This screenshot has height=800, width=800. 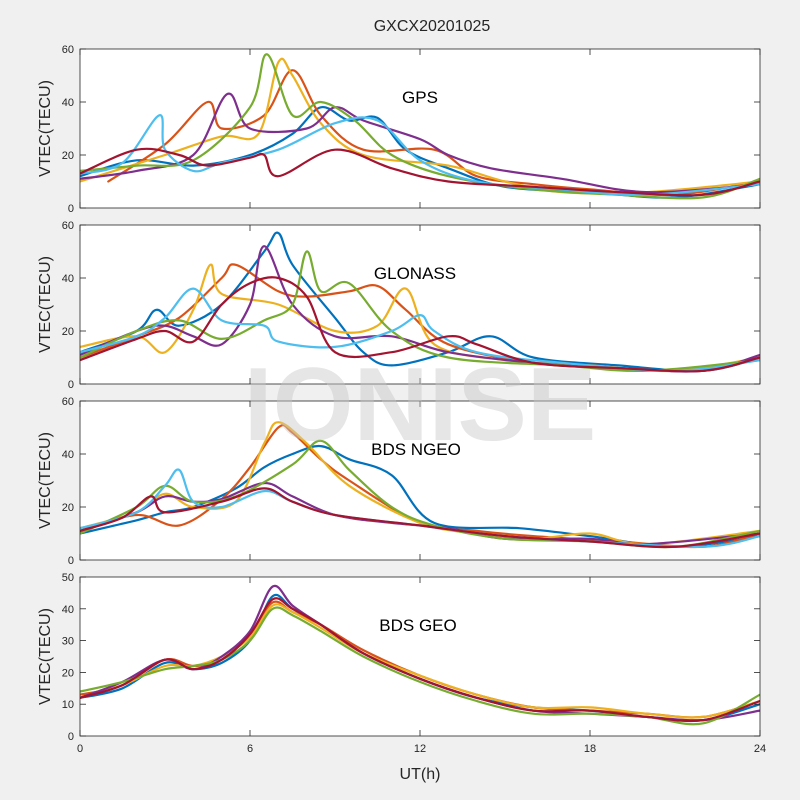 What do you see at coordinates (760, 749) in the screenshot?
I see `x-tick-label: 24` at bounding box center [760, 749].